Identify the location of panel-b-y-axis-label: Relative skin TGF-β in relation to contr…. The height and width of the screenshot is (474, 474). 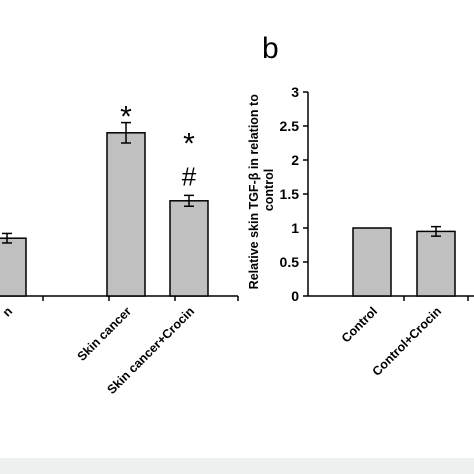
(261, 190).